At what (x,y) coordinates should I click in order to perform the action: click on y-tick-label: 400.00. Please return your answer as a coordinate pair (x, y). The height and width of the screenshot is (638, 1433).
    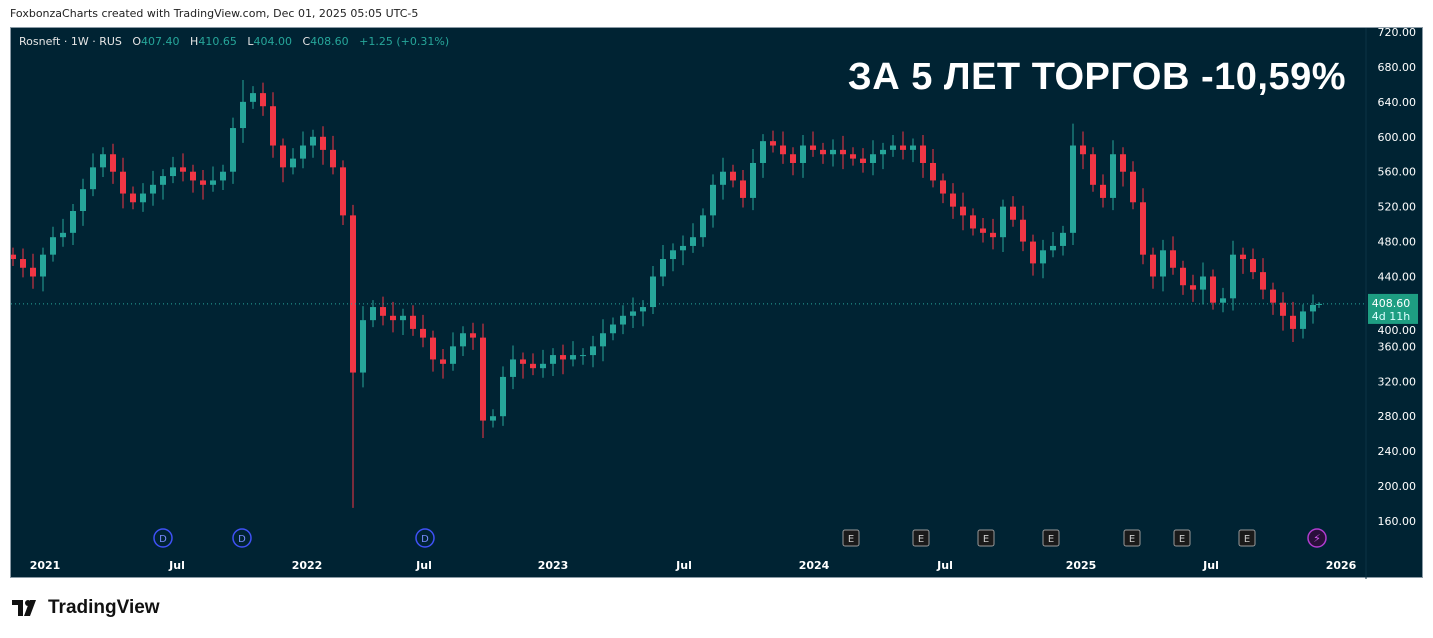
    Looking at the image, I should click on (1397, 330).